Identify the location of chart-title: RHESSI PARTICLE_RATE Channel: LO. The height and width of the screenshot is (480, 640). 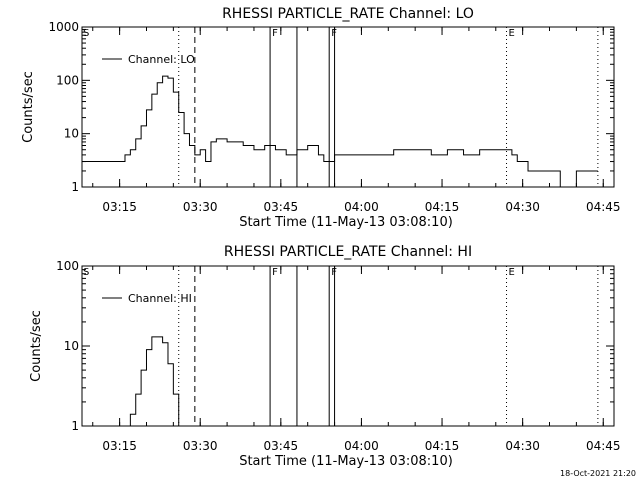
(348, 14).